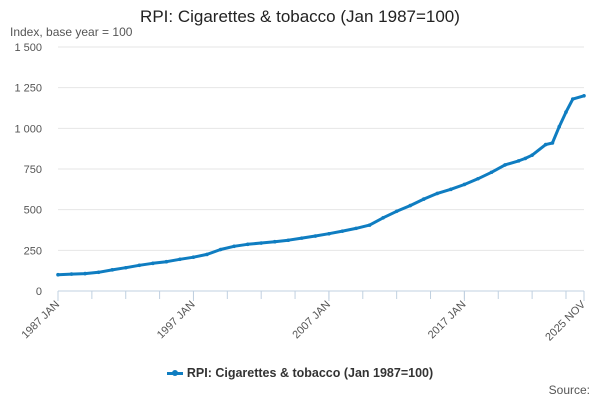 The height and width of the screenshot is (400, 600). Describe the element at coordinates (310, 373) in the screenshot. I see `legend-label: RPI: Cigarettes & tobacco (Jan 1987=100)` at that location.